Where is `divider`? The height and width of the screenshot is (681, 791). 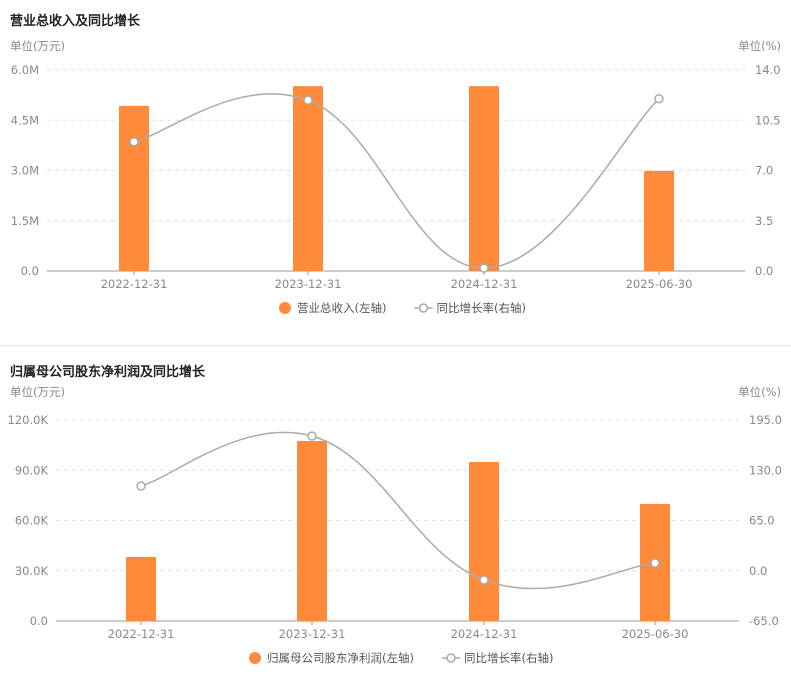 divider is located at coordinates (395, 345).